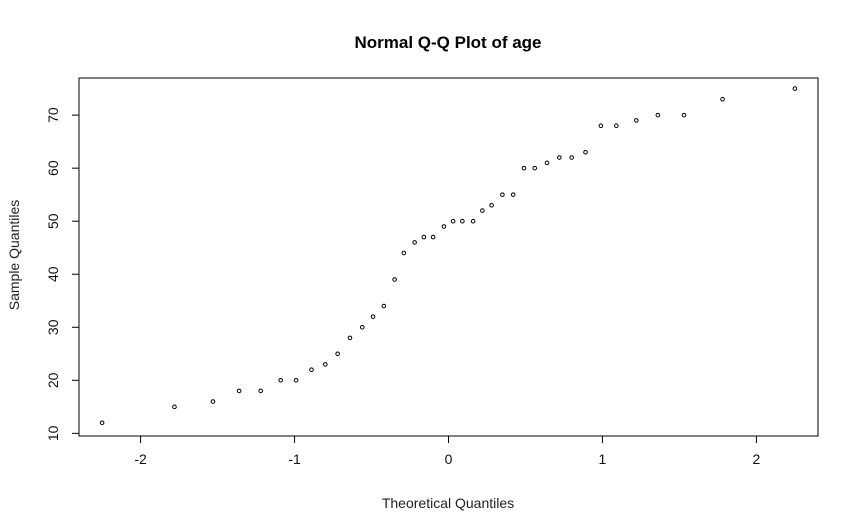 The image size is (858, 532). What do you see at coordinates (53, 168) in the screenshot?
I see `y-tick-label: 60` at bounding box center [53, 168].